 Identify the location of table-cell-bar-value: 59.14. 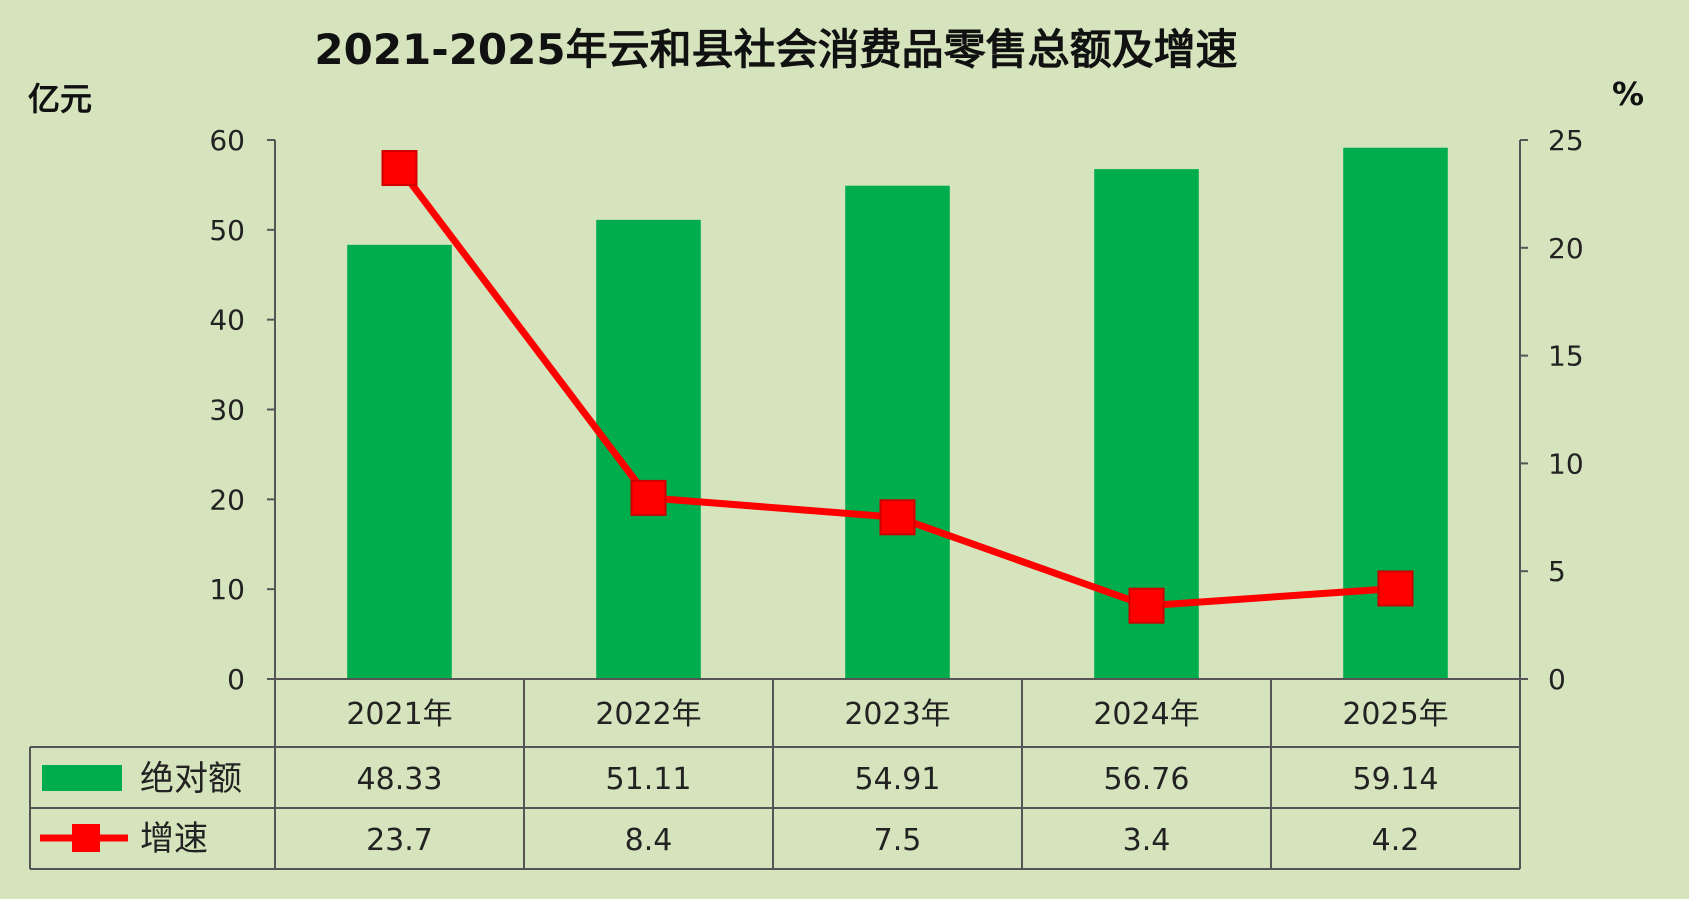
(1396, 779).